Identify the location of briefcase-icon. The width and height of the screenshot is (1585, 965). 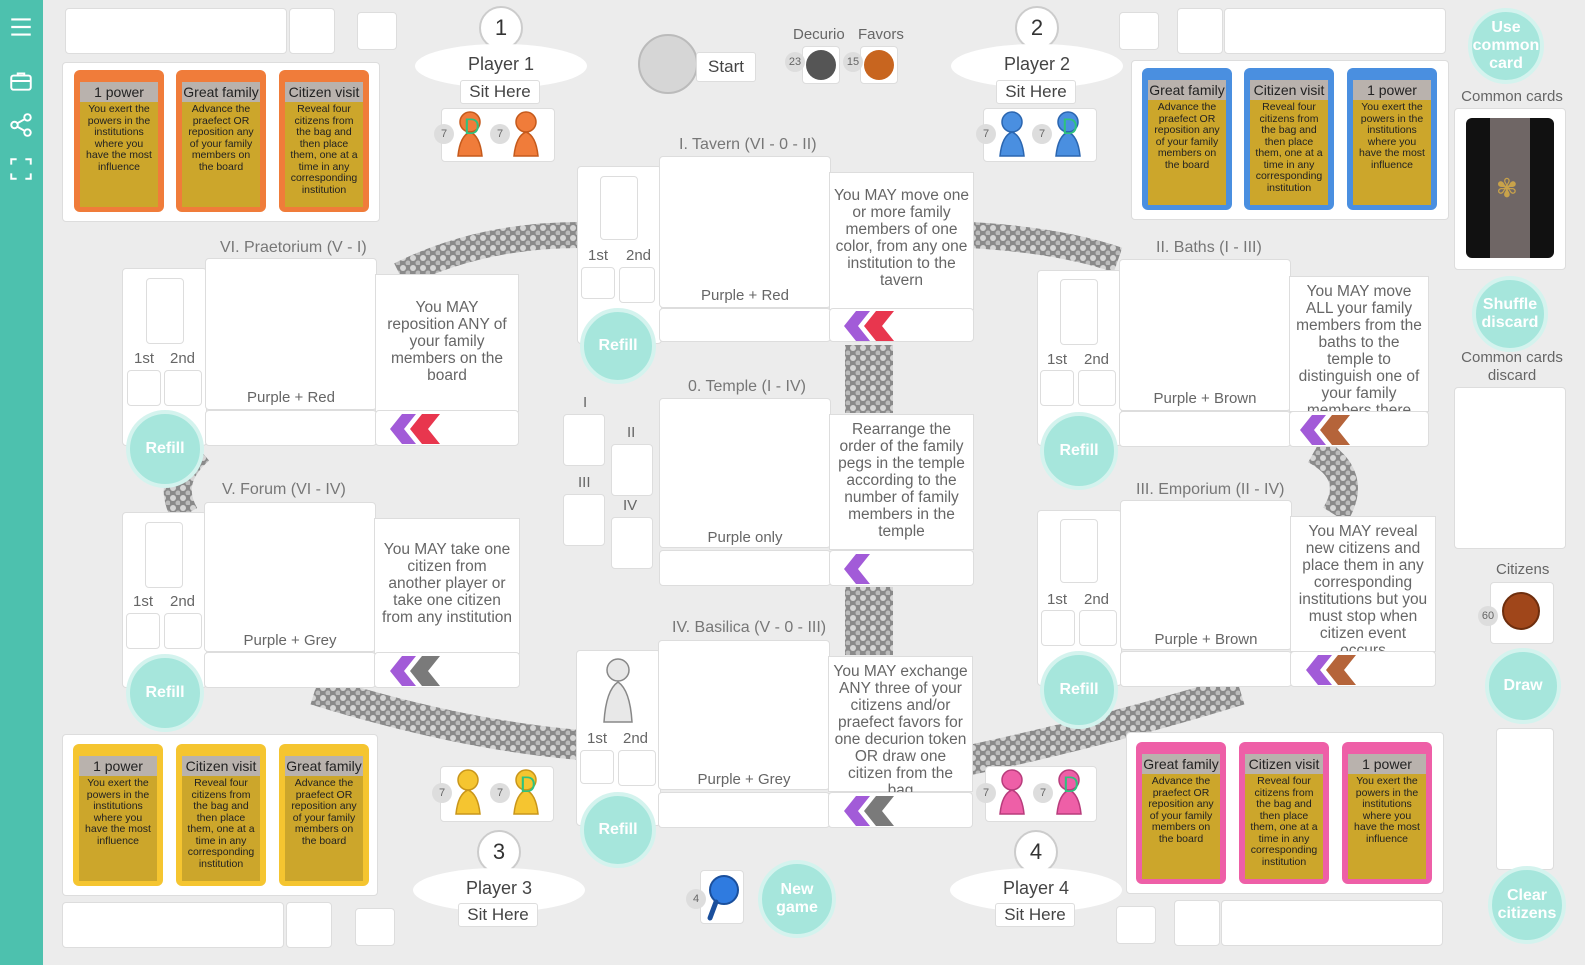
(21, 81).